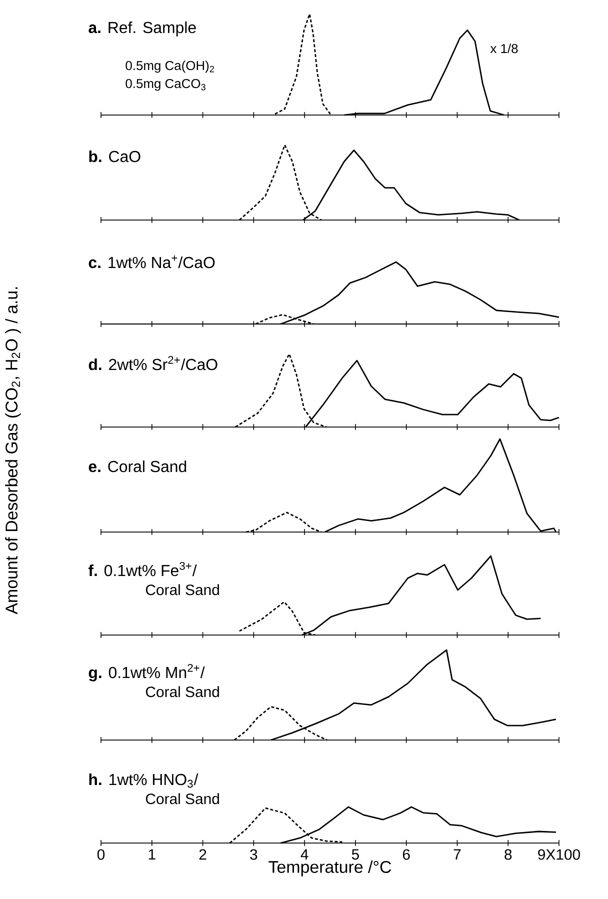 The image size is (608, 899). Describe the element at coordinates (304, 854) in the screenshot. I see `x-tick-label: 4` at that location.